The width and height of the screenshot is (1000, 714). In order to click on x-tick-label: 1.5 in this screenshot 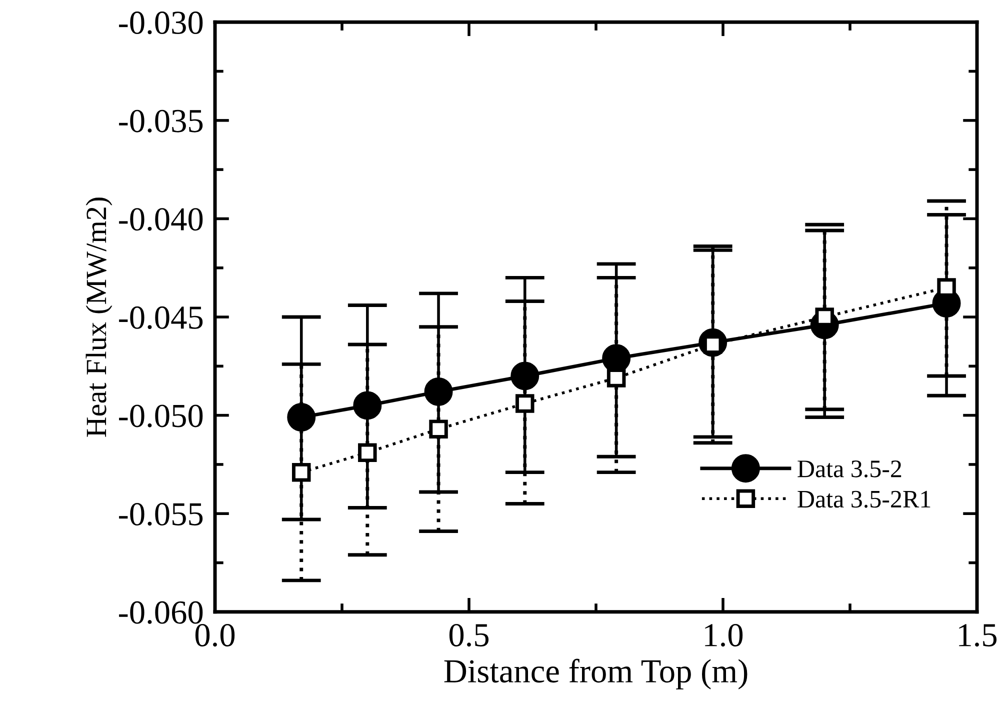, I will do `click(978, 635)`.